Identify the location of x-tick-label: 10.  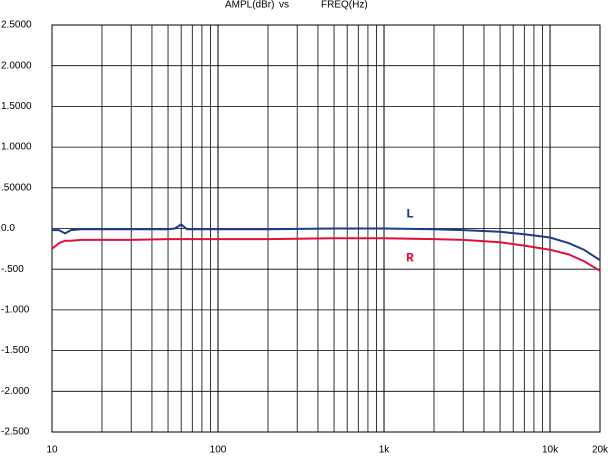
(52, 450).